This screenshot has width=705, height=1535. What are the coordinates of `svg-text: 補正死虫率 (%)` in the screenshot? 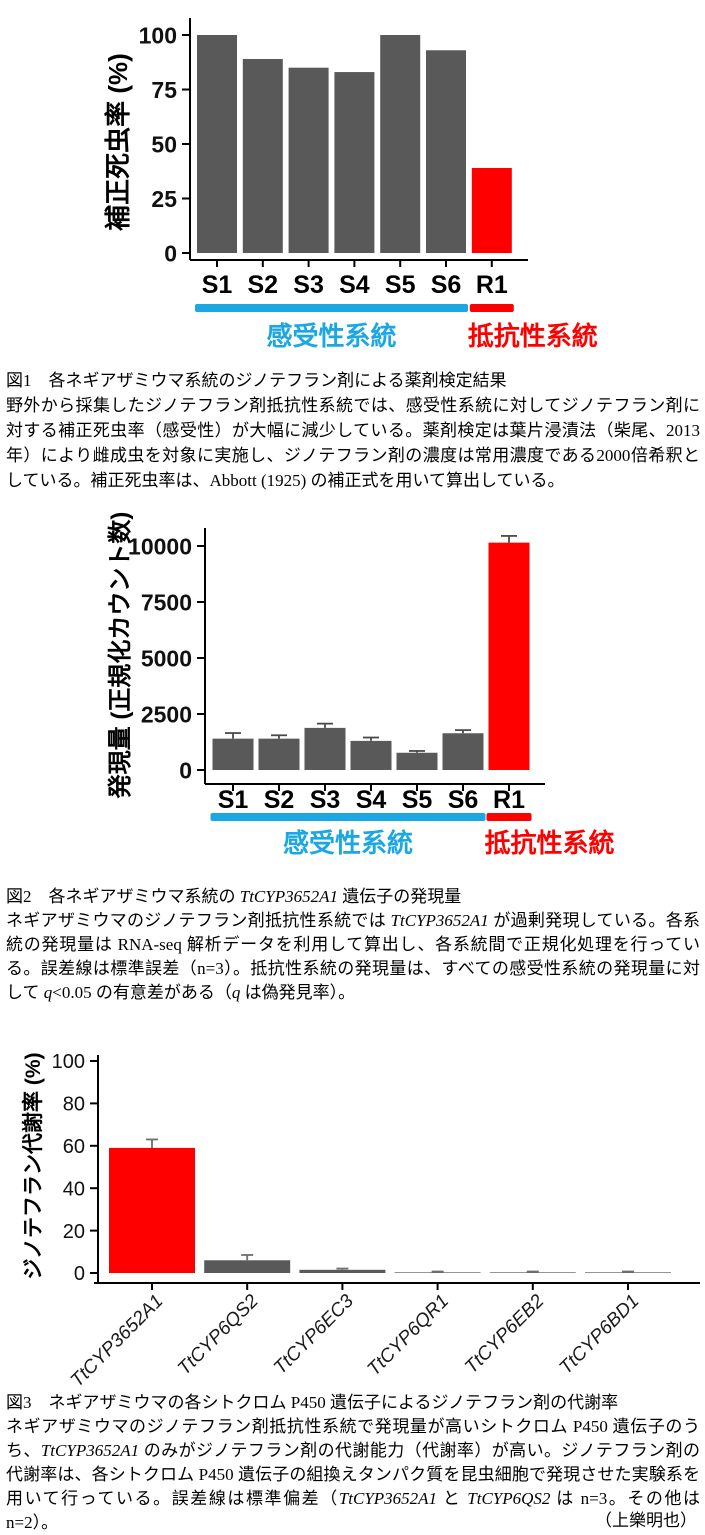 It's located at (118, 142).